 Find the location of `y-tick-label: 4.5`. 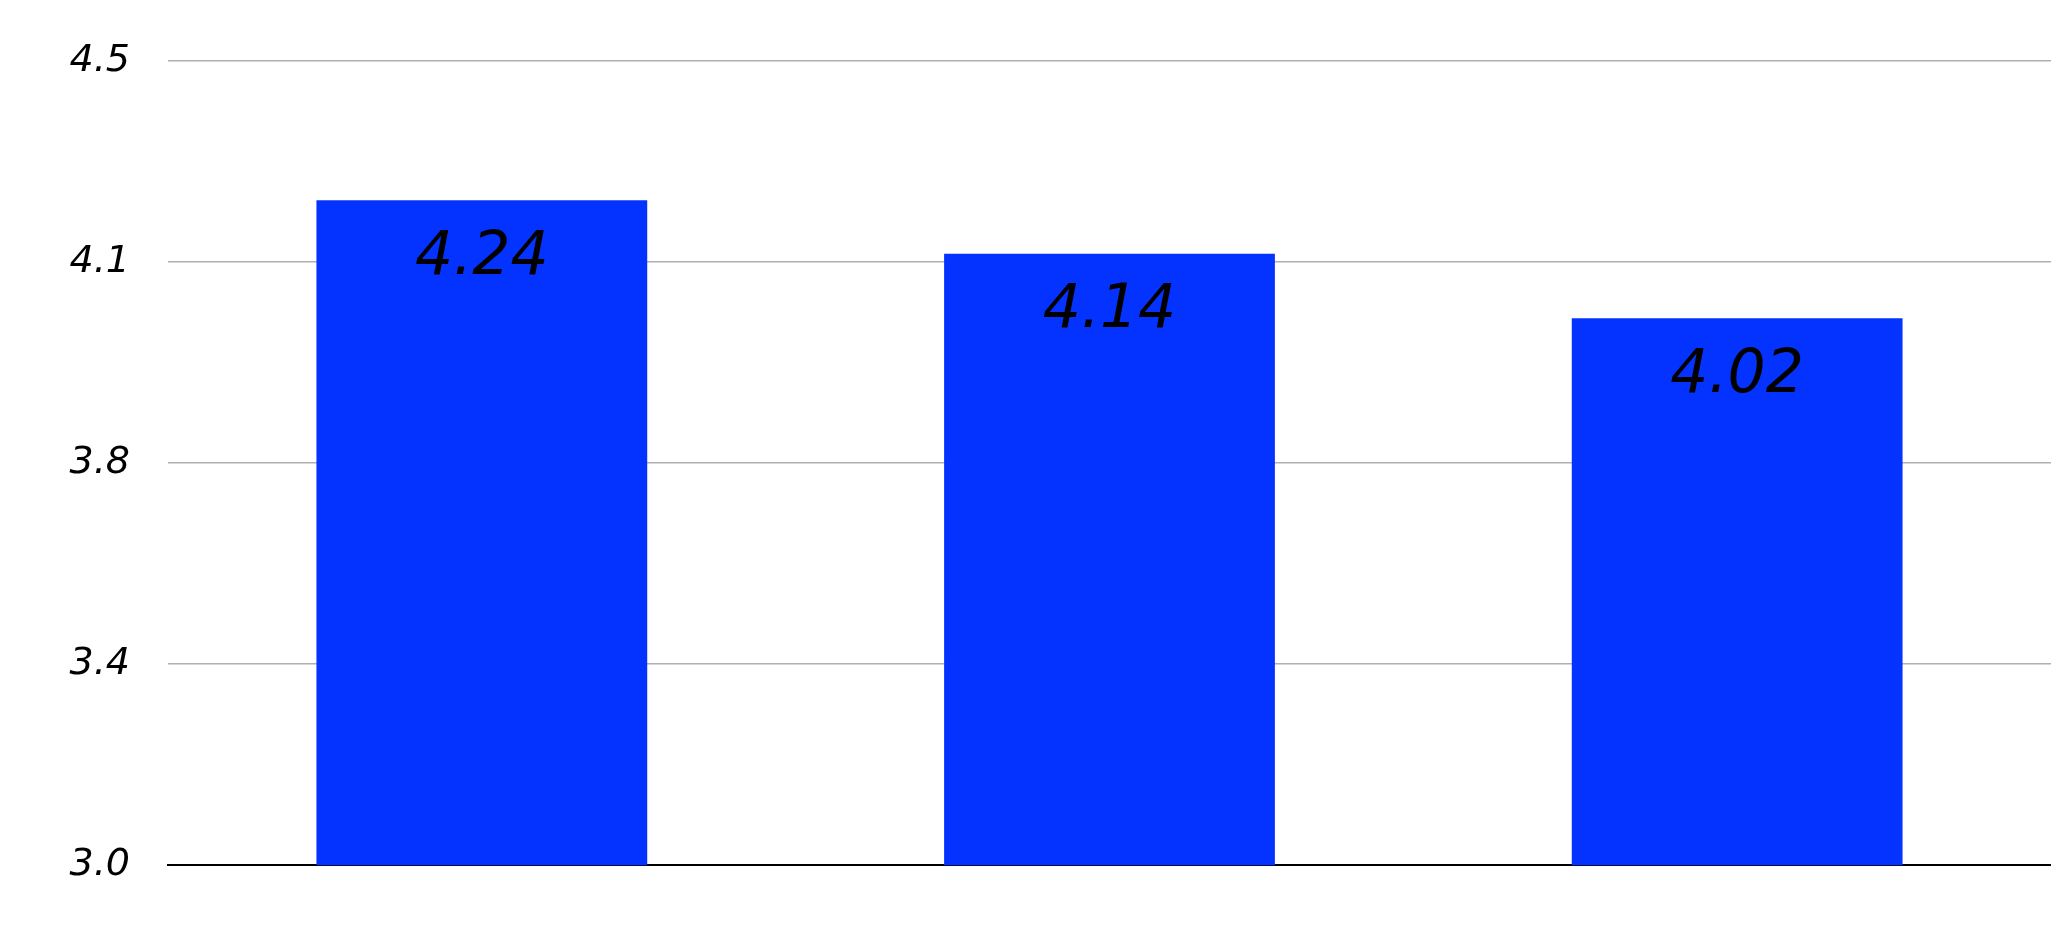

y-tick-label: 4.5 is located at coordinates (99, 57).